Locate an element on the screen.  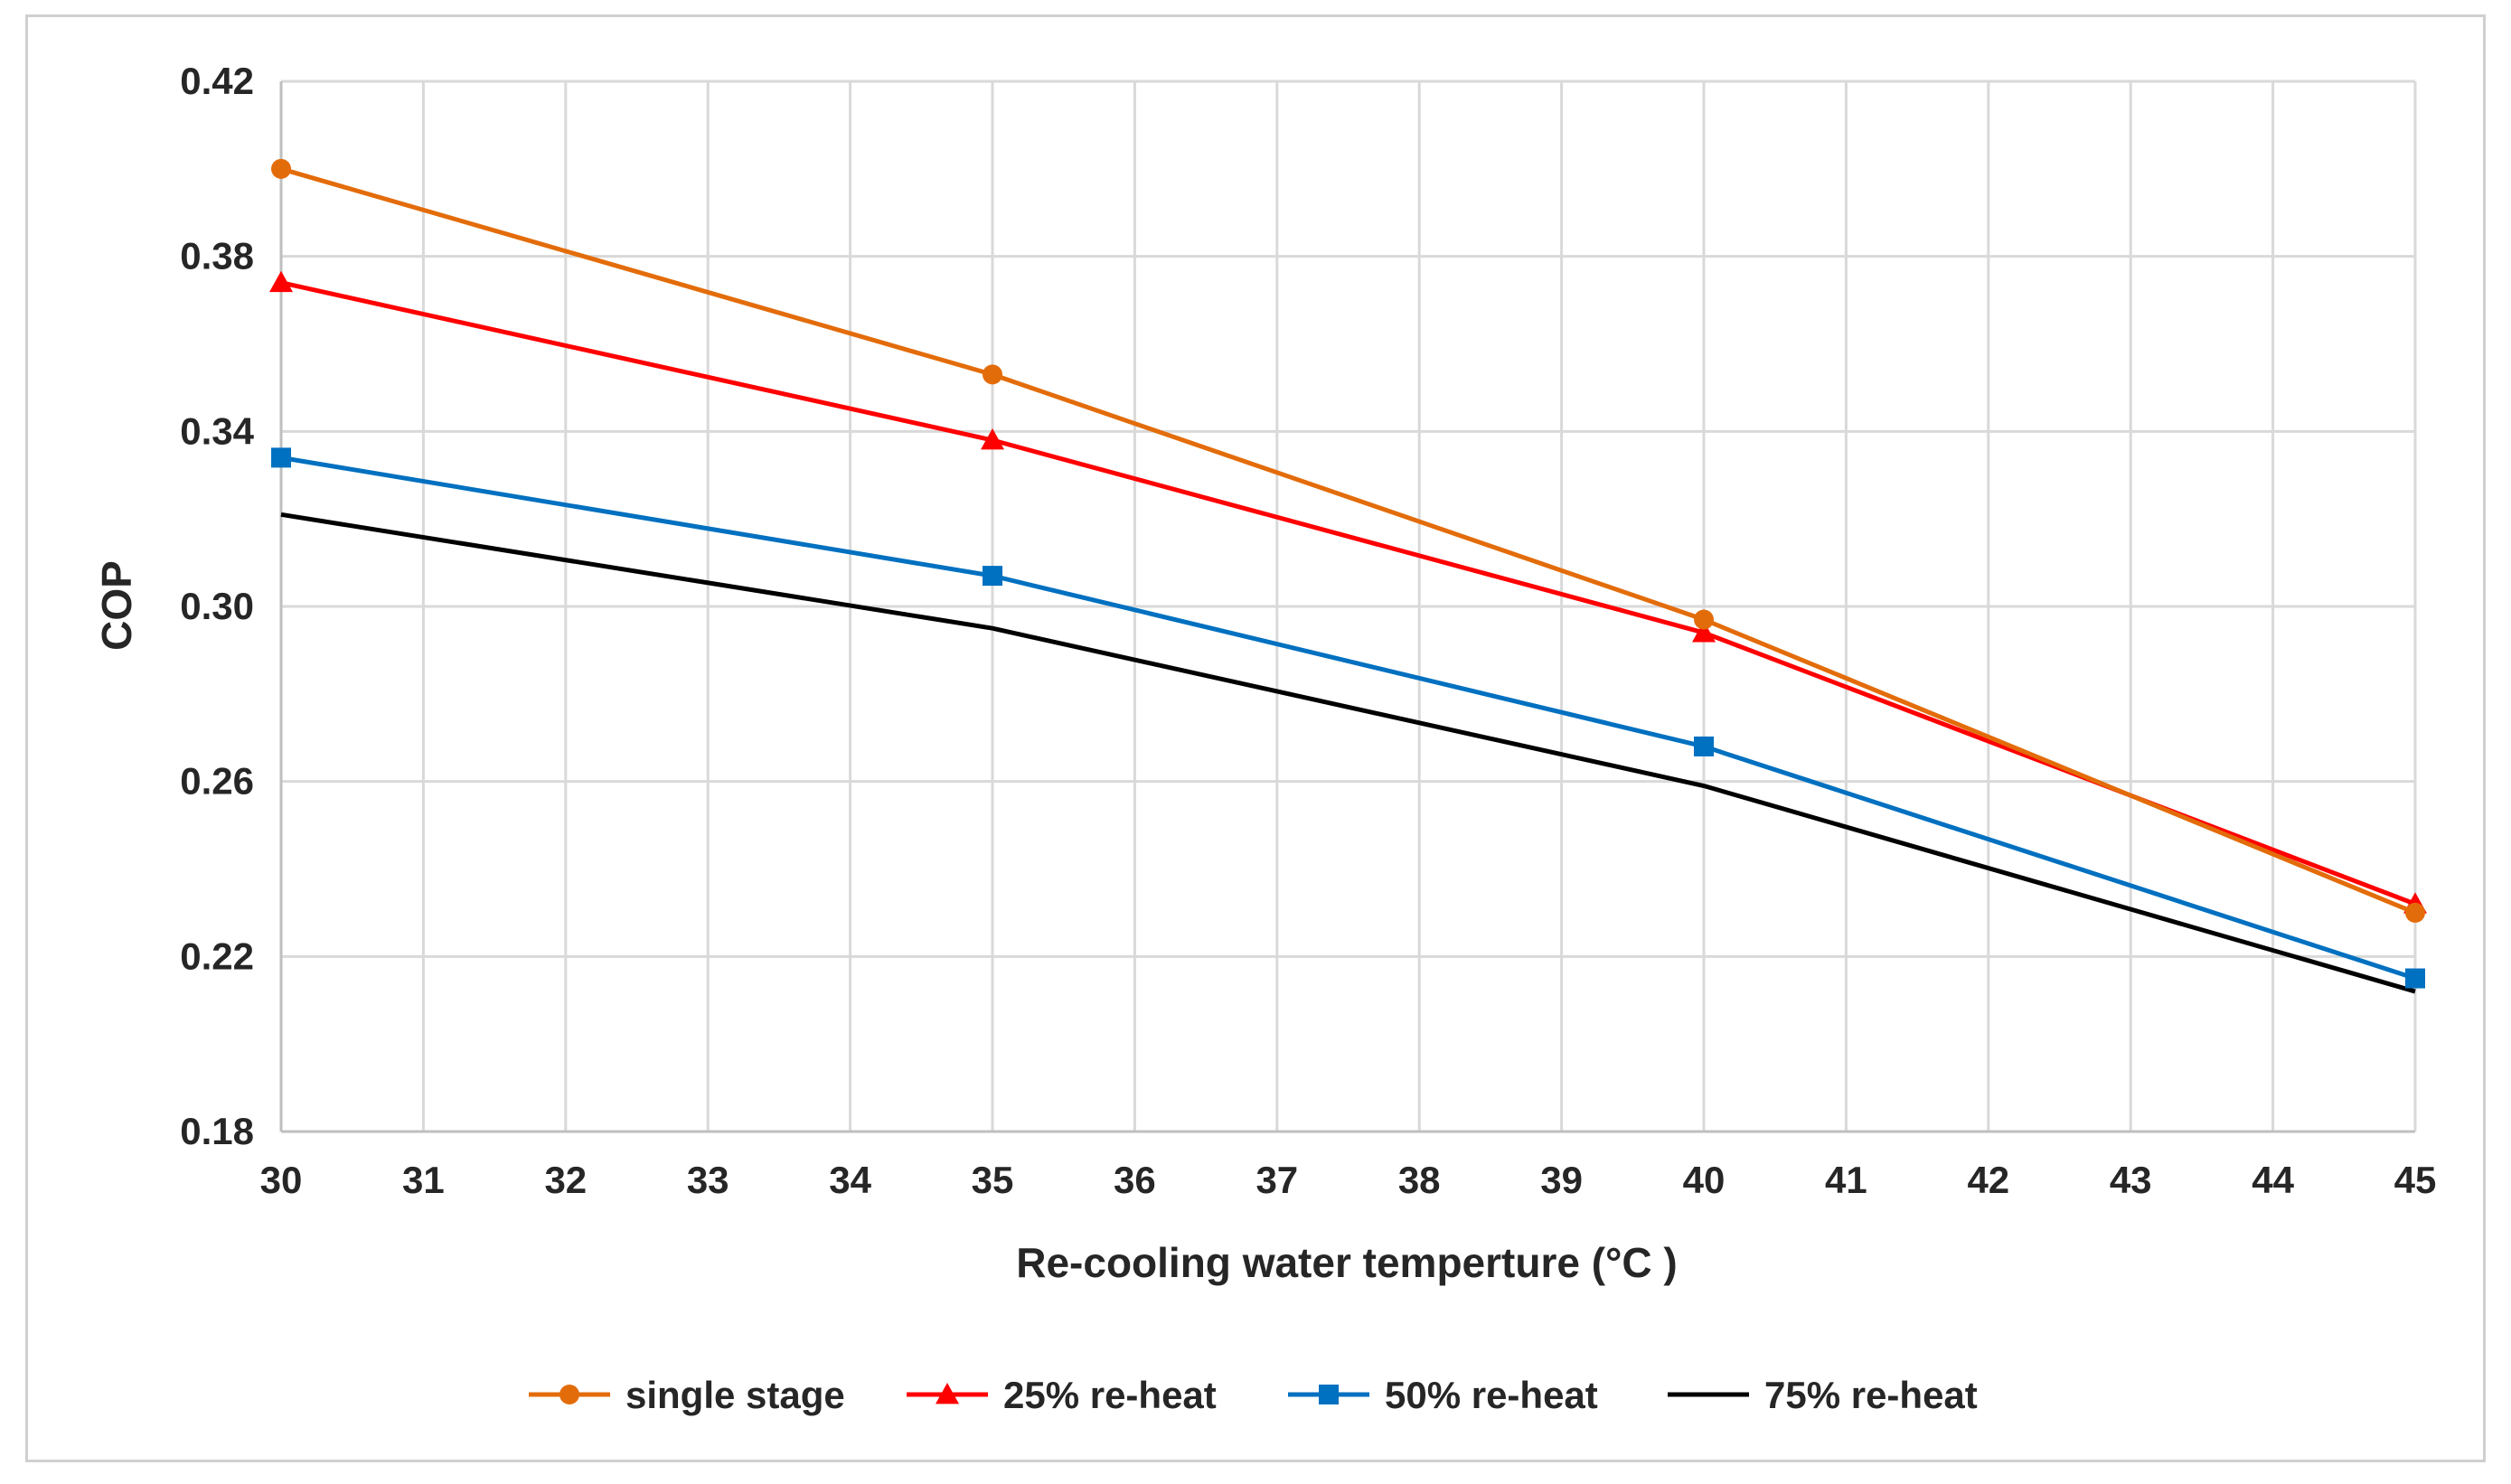
legend-item-25pct-re-heat: 25% re-heat is located at coordinates (1062, 1395).